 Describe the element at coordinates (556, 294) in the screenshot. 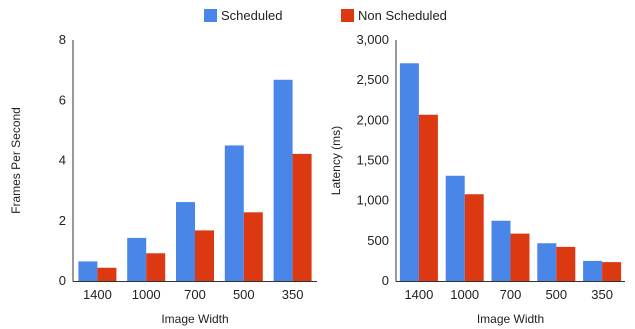

I see `chart2-x-tick-label: 500` at that location.